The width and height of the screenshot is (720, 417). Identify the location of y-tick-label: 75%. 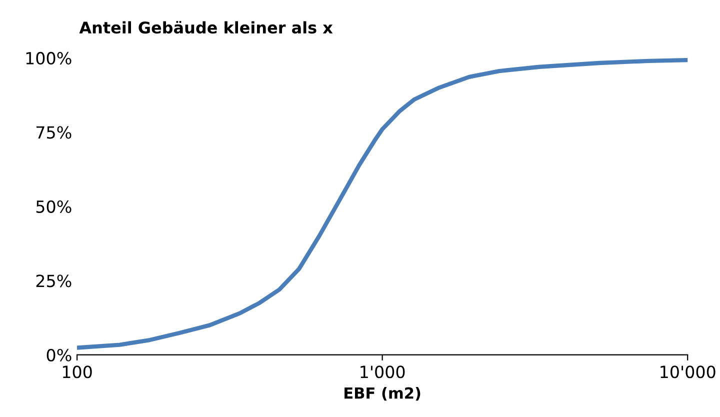
(54, 132).